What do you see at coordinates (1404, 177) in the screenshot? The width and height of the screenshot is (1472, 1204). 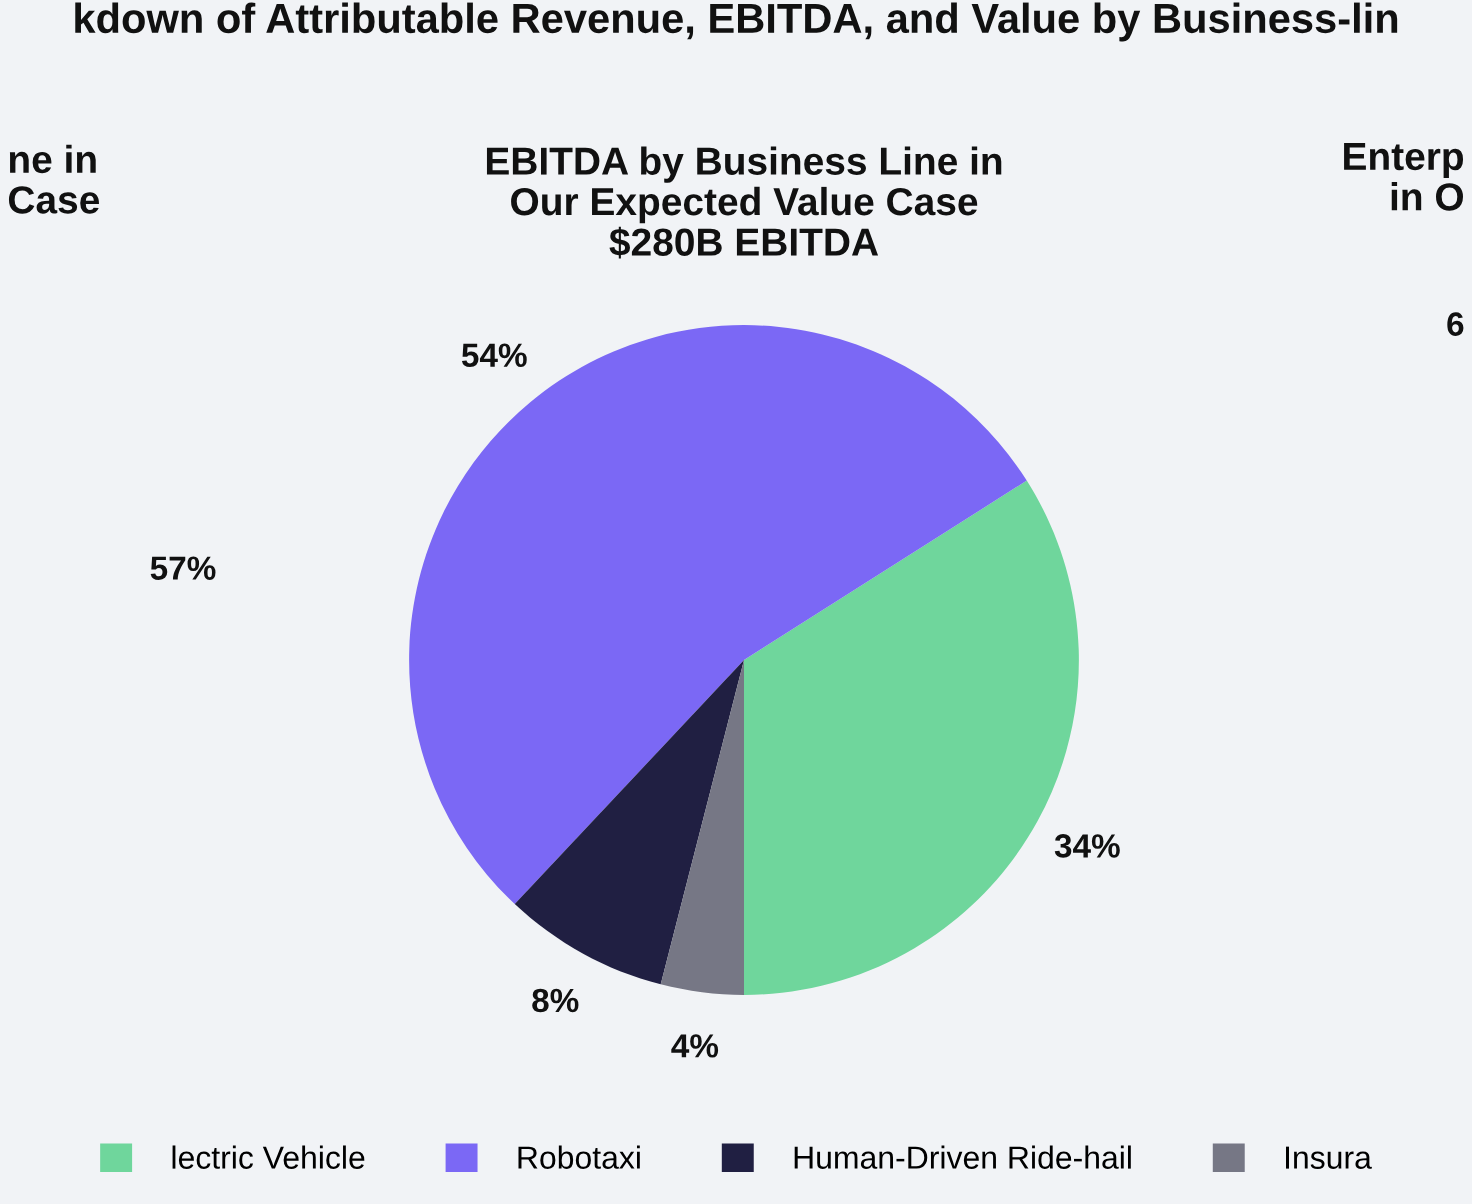 I see `text: Enterp in O` at bounding box center [1404, 177].